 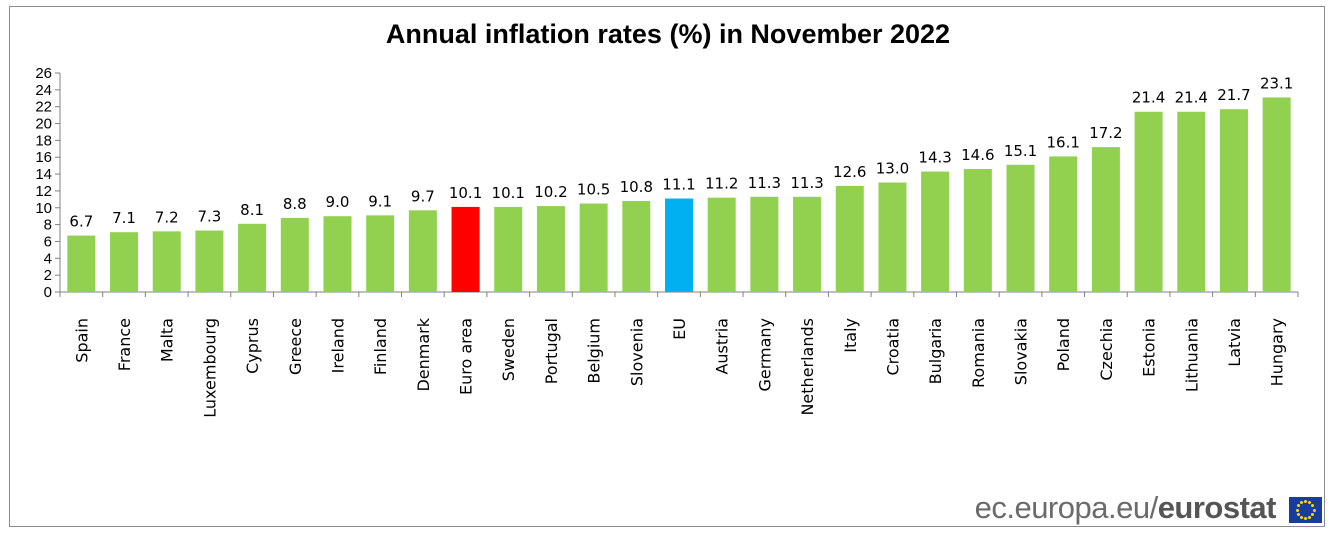 What do you see at coordinates (1063, 142) in the screenshot?
I see `data-label: 16.1` at bounding box center [1063, 142].